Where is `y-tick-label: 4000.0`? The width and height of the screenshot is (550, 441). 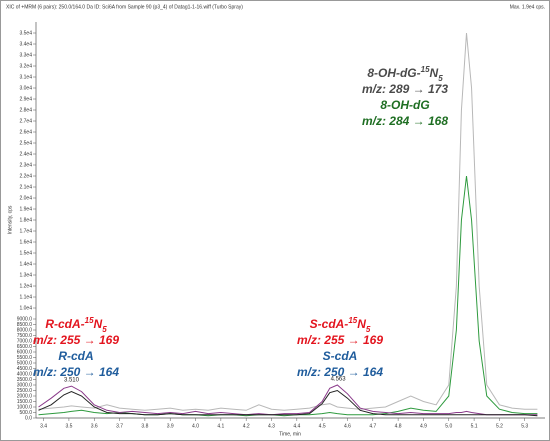
y-tick-label: 4000.0 is located at coordinates (25, 374).